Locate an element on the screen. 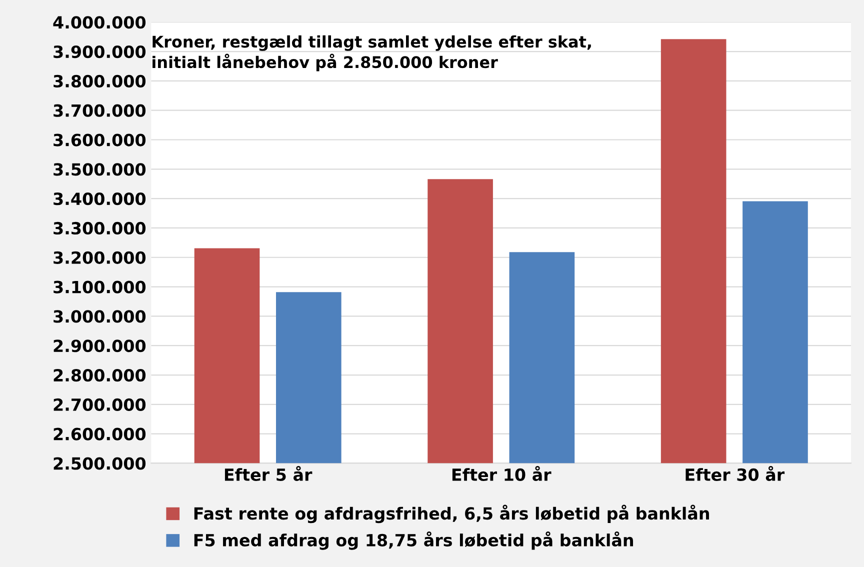 The width and height of the screenshot is (864, 567). y-tick-label: 4.000.000 is located at coordinates (99, 22).